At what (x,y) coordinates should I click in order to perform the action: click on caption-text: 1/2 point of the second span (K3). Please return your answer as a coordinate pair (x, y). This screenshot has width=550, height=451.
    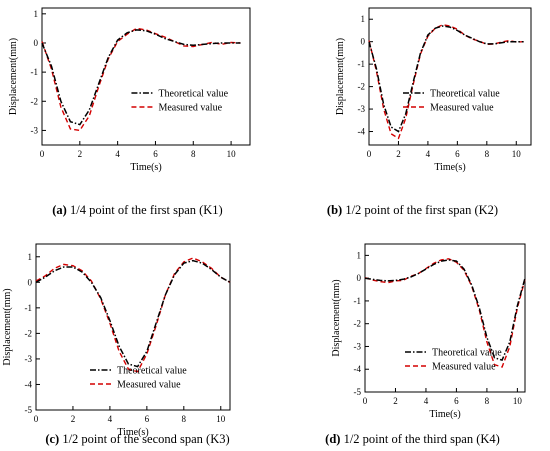
    Looking at the image, I should click on (144, 439).